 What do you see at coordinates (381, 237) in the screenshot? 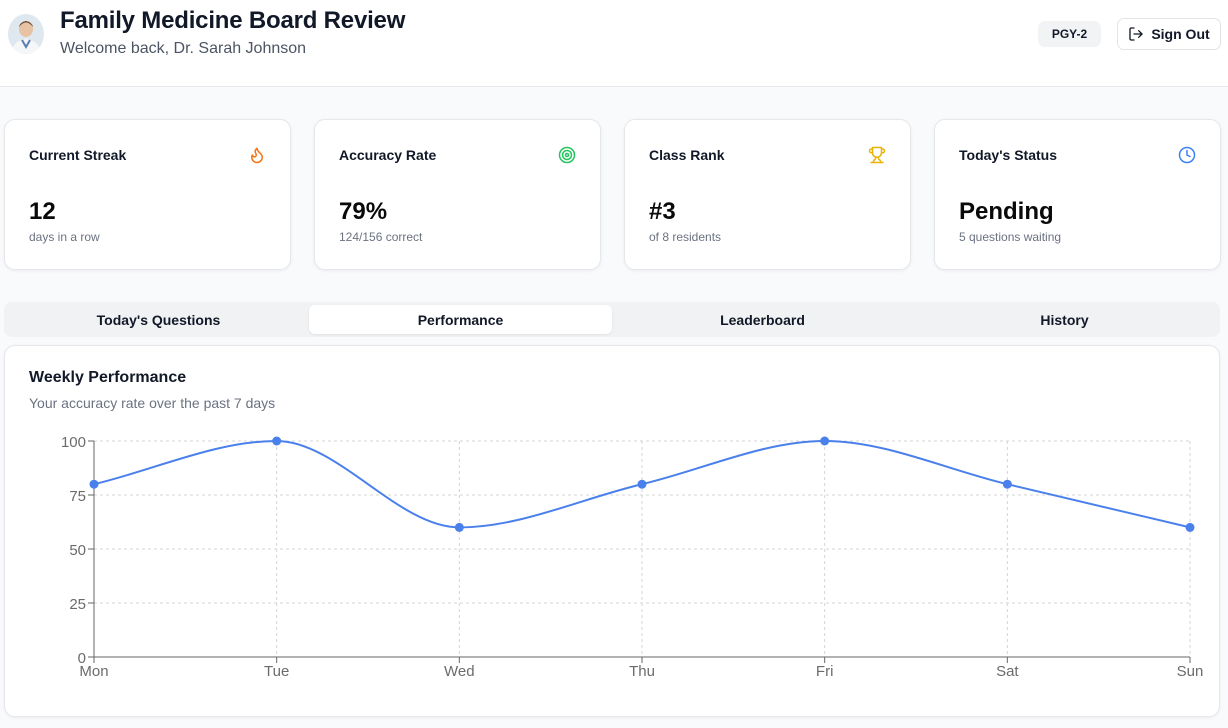
I see `stat-subtext: 124/156 correct` at bounding box center [381, 237].